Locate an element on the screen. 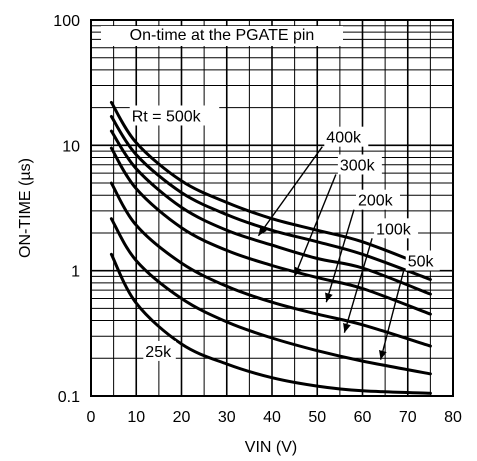 Image resolution: width=477 pixels, height=461 pixels. series-label-0: 400k is located at coordinates (344, 138).